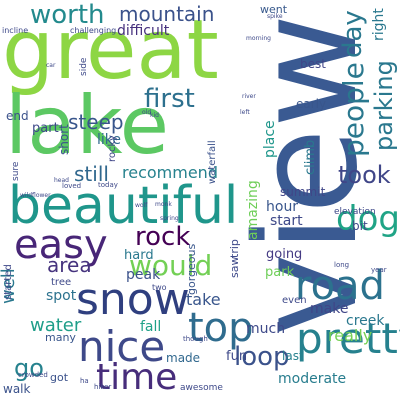 Image resolution: width=400 pixels, height=400 pixels. I want to click on word-start: start, so click(286, 221).